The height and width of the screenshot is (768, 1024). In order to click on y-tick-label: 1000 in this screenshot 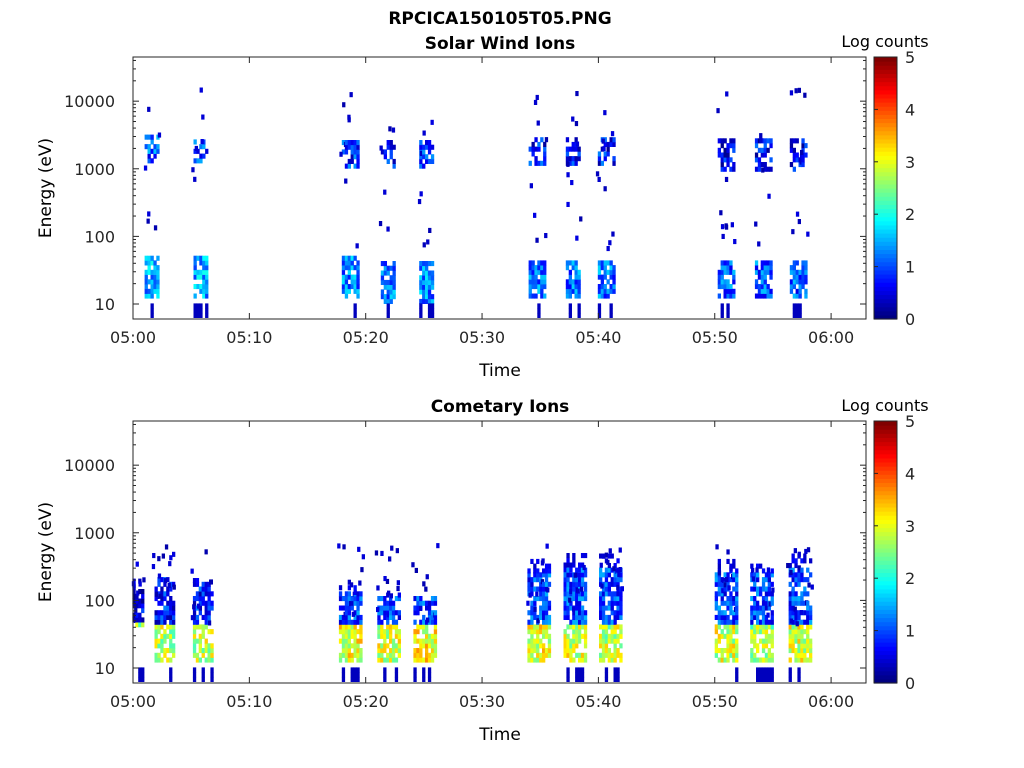, I will do `click(94, 169)`.